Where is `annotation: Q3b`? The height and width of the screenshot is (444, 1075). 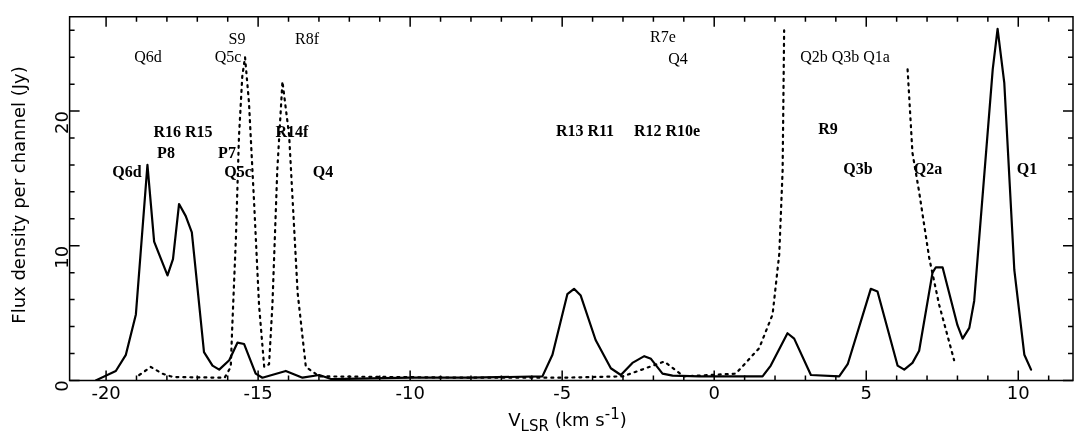
annotation: Q3b is located at coordinates (858, 169).